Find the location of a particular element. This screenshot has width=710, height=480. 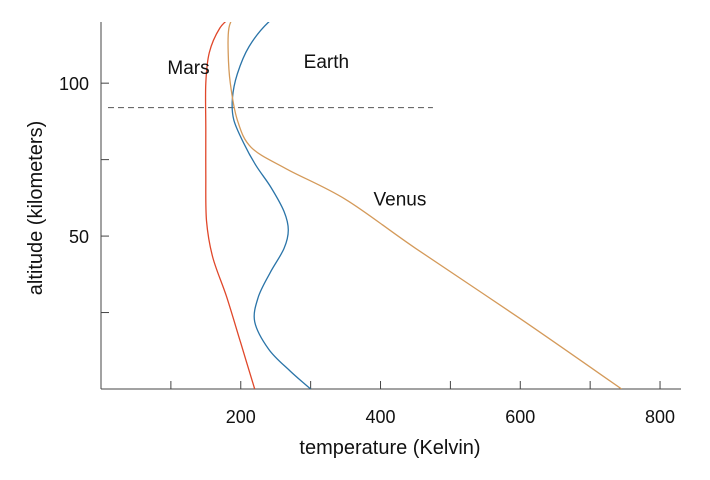

series-label-venus: Venus is located at coordinates (400, 200).